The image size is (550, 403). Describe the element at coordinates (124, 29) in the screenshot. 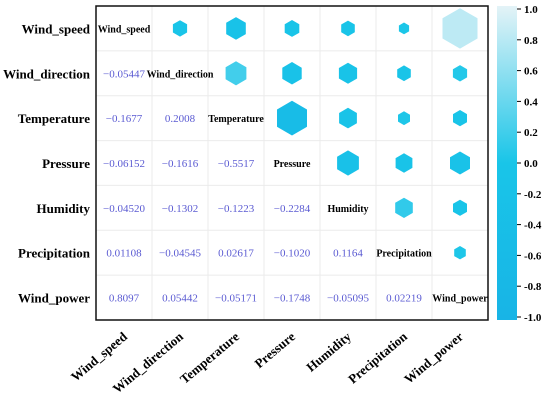

I see `diagonal-label: Wind_speed` at that location.